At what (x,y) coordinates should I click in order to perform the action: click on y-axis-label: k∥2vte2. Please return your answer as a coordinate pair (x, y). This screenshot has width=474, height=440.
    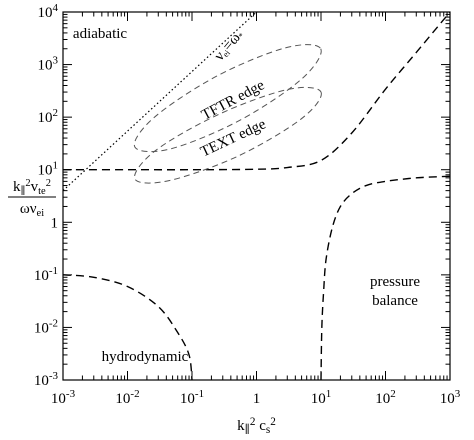
    Looking at the image, I should click on (32, 187).